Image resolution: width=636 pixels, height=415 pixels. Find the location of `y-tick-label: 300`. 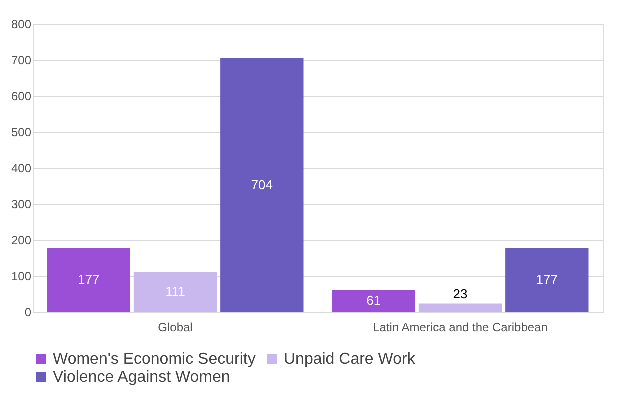

y-tick-label: 300 is located at coordinates (21, 205).